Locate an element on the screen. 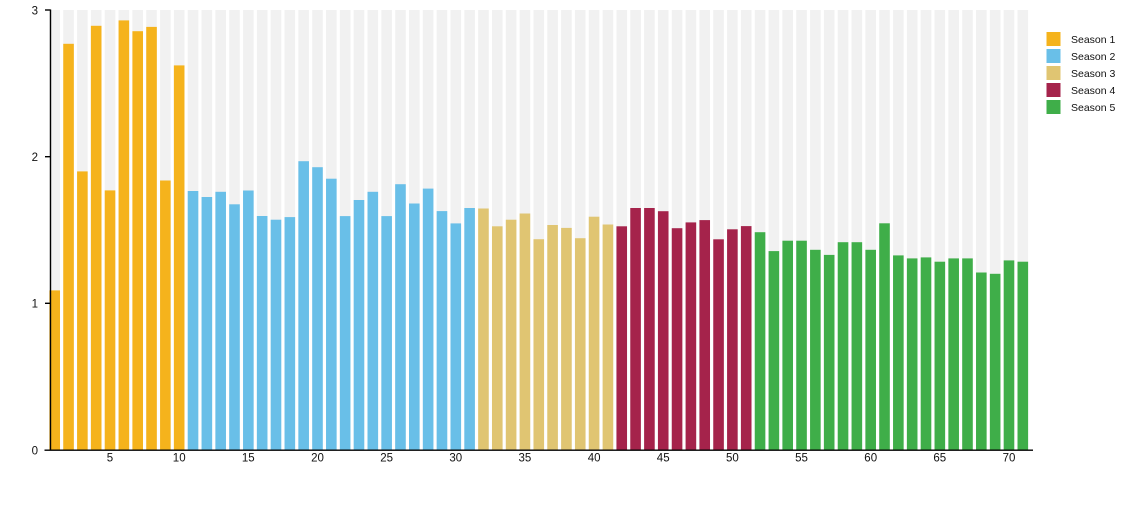  svg-text: 1 is located at coordinates (35, 305).